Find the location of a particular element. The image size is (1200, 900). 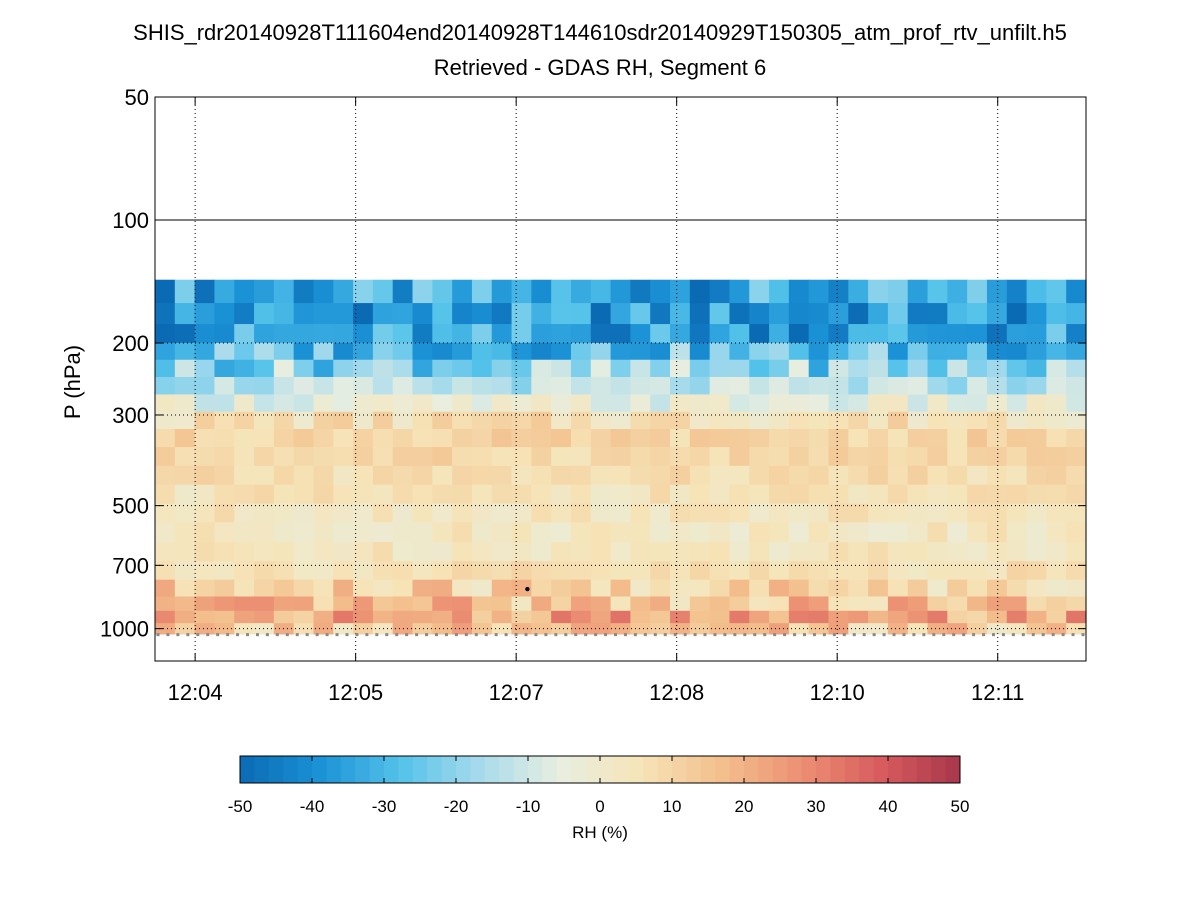

data-marker is located at coordinates (527, 589).